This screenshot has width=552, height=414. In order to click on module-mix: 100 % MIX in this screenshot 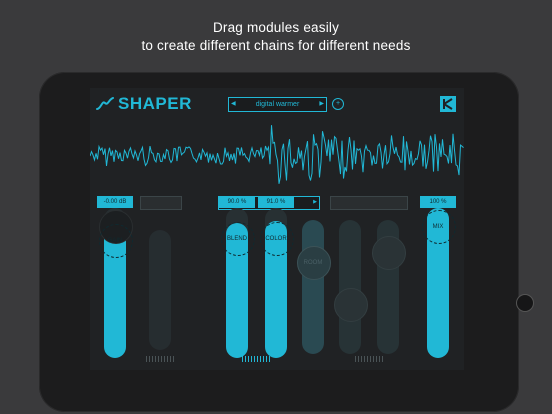, I will do `click(438, 277)`.